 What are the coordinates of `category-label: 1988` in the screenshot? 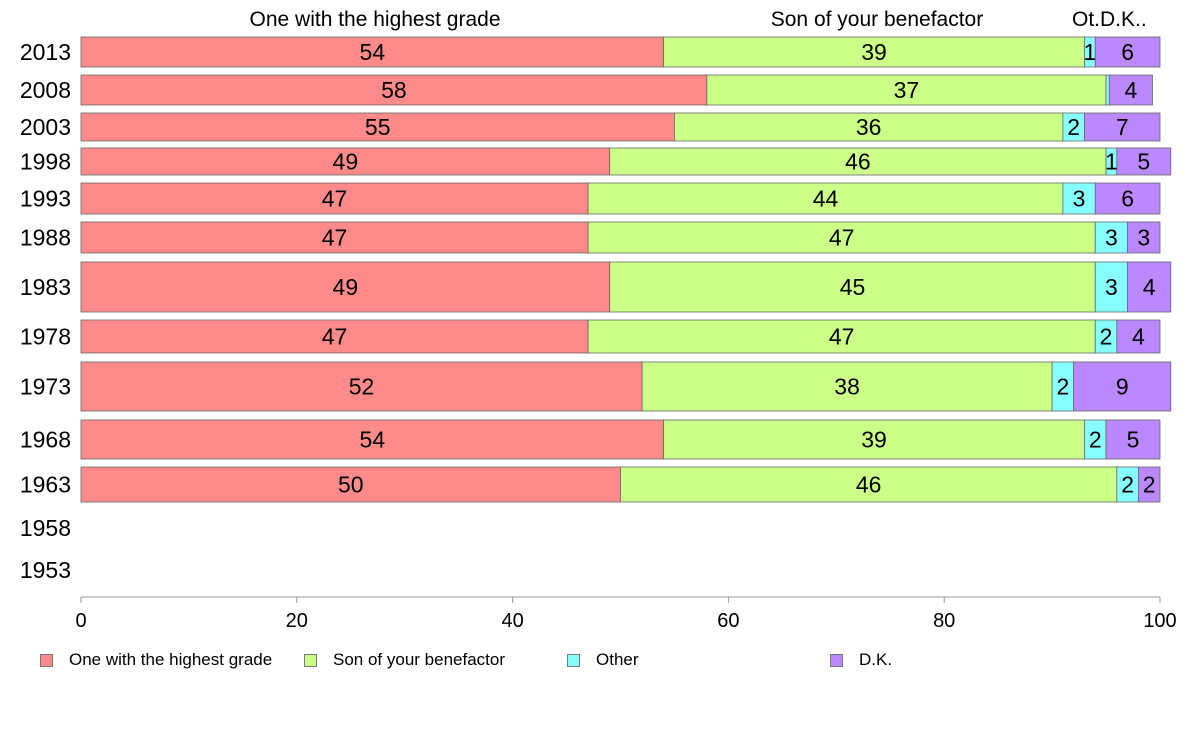 It's located at (45, 238).